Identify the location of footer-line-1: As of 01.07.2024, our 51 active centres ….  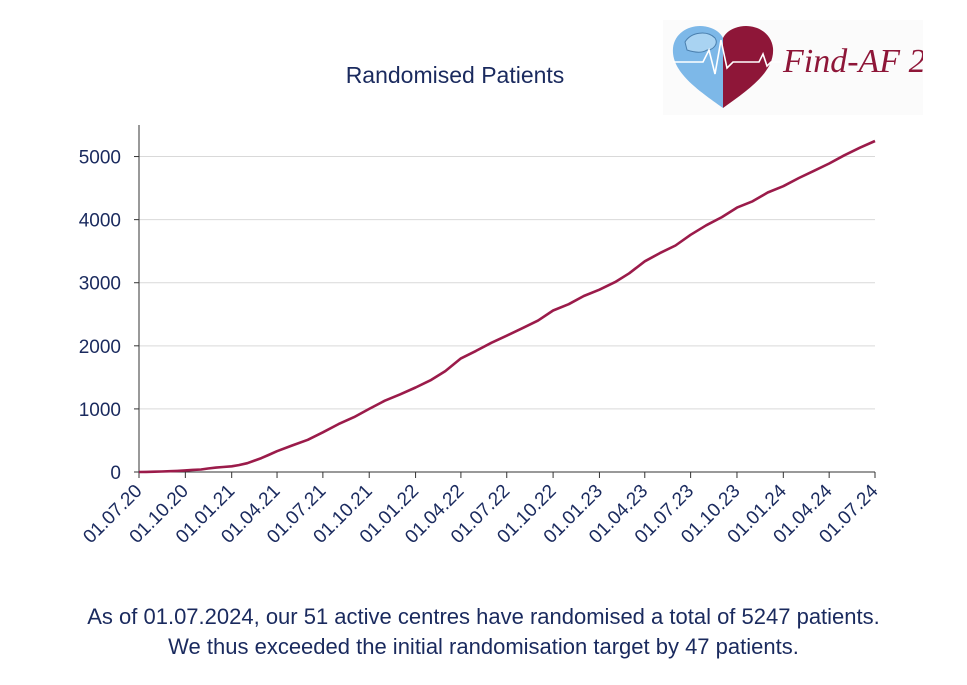
(483, 616).